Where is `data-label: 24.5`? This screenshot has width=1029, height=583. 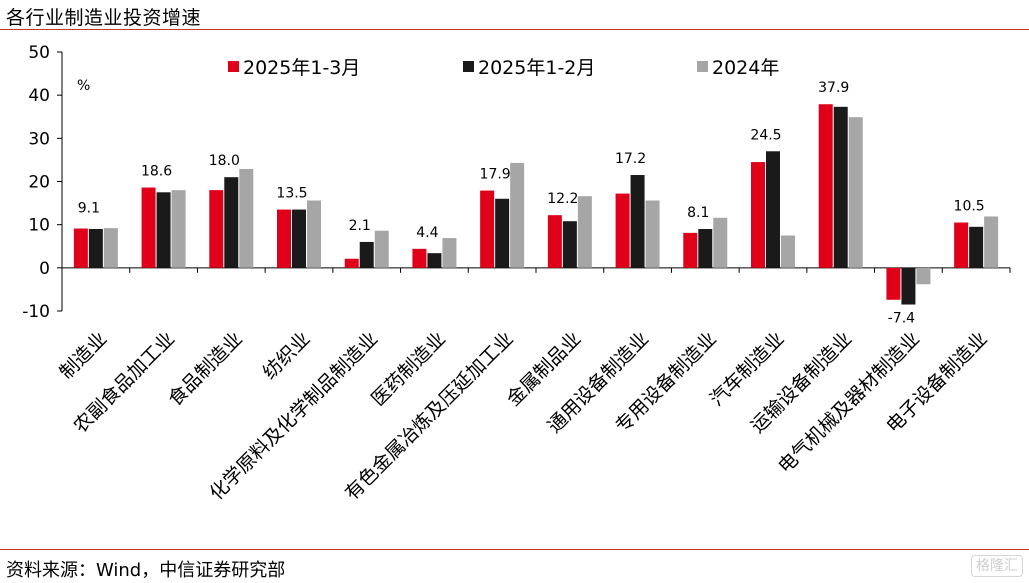
data-label: 24.5 is located at coordinates (765, 135).